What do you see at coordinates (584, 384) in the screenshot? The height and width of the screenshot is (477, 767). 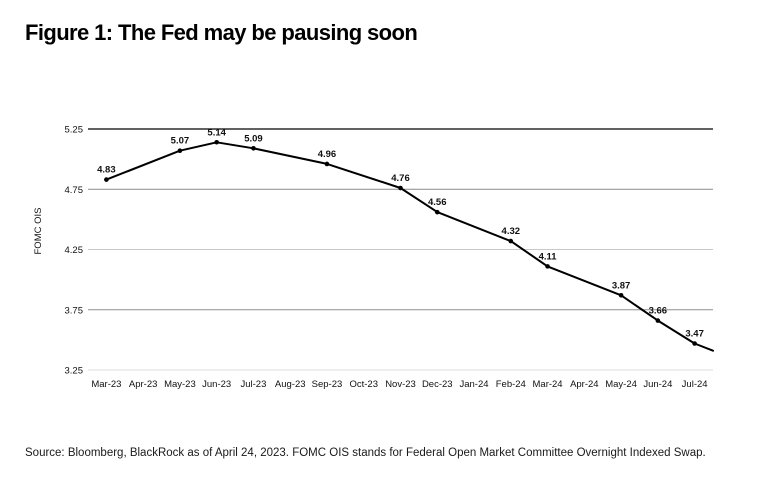 I see `x-tick-label: Apr-24` at bounding box center [584, 384].